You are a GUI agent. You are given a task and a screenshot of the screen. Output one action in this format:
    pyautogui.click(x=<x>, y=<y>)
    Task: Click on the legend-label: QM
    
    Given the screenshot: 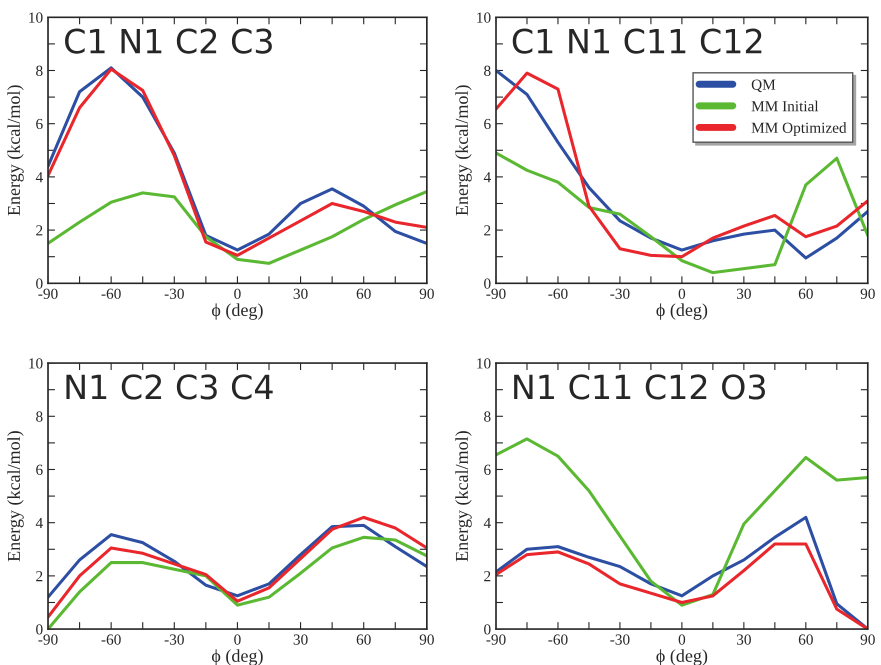 What is the action you would take?
    pyautogui.click(x=764, y=86)
    